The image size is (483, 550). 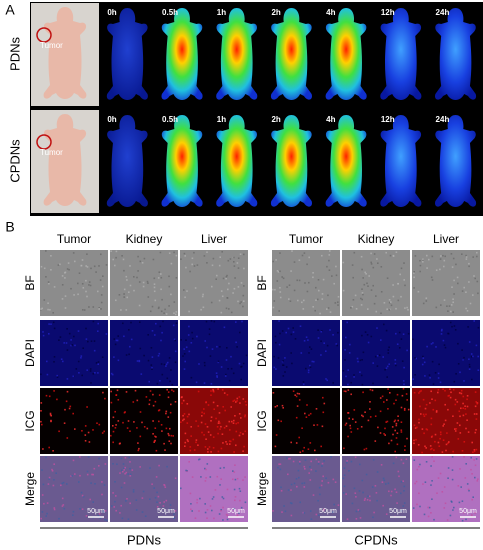 I want to click on time-label: 24h, so click(x=443, y=12).